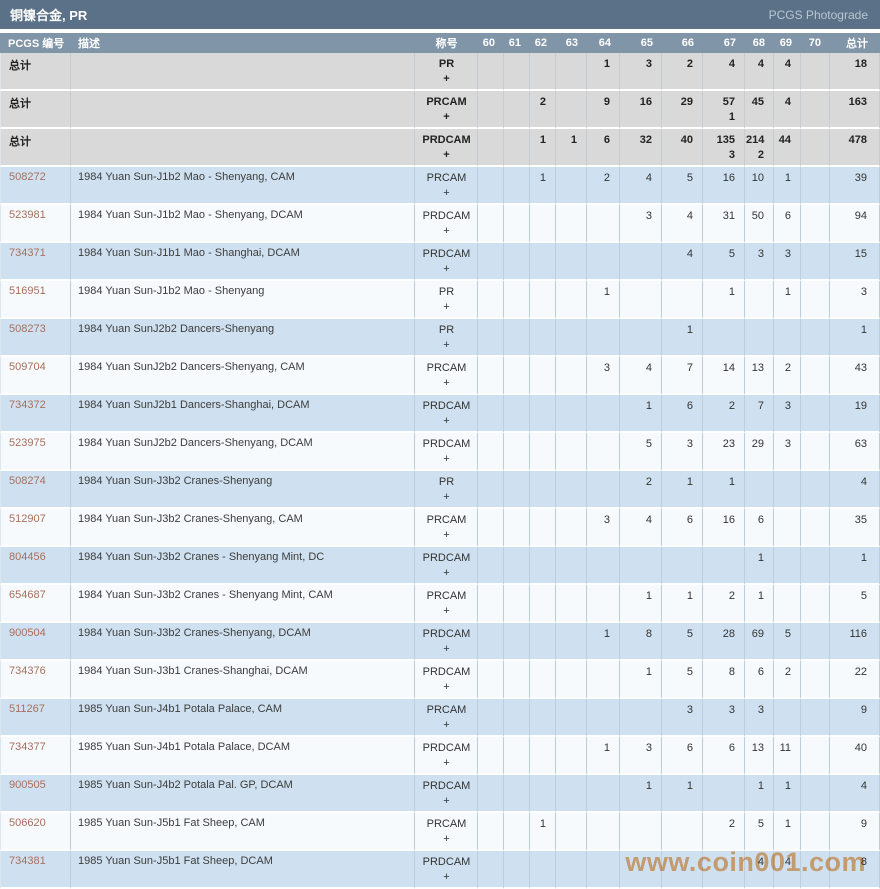 Image resolution: width=880 pixels, height=889 pixels. I want to click on grade-cell: 2, so click(787, 680).